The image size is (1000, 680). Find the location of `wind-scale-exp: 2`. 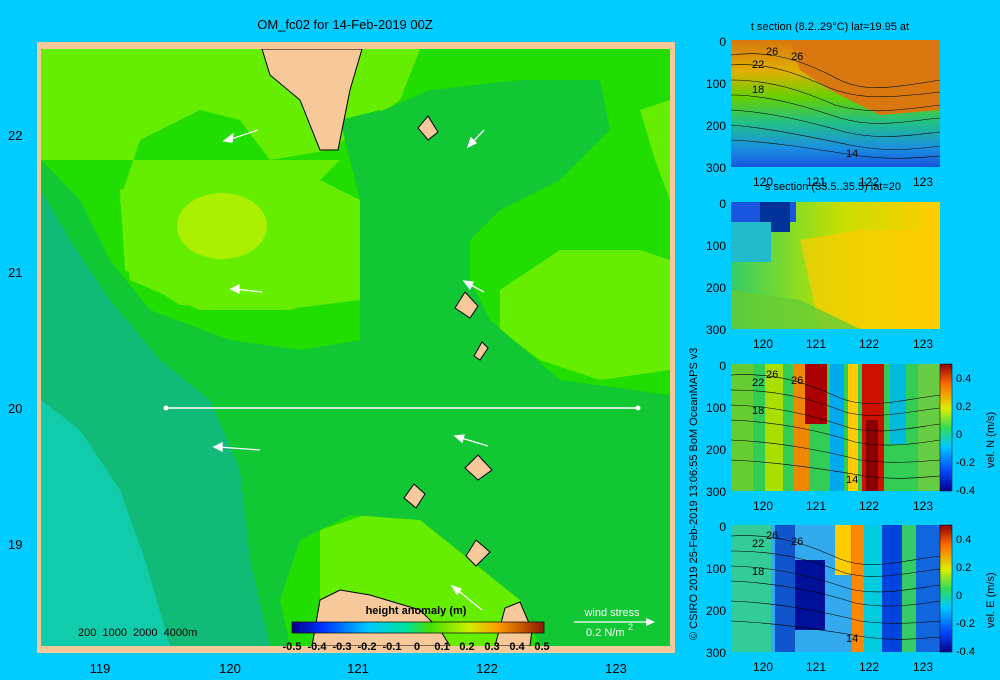

wind-scale-exp: 2 is located at coordinates (630, 627).